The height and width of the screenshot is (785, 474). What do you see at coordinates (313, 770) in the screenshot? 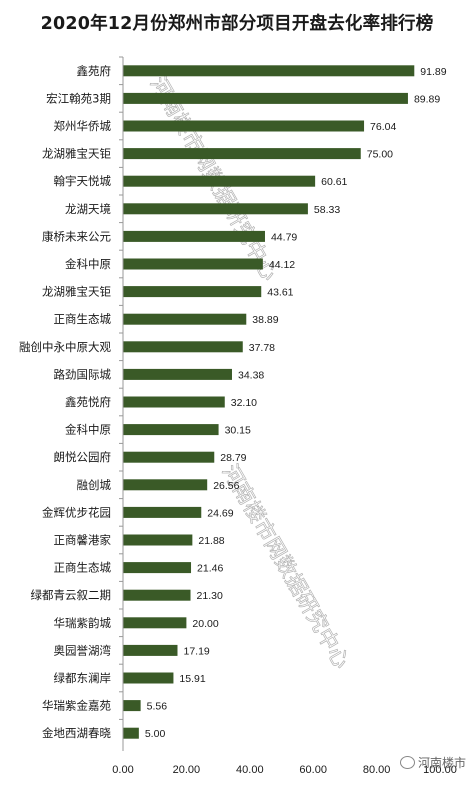
I see `x-tick-label: 60.00` at bounding box center [313, 770].